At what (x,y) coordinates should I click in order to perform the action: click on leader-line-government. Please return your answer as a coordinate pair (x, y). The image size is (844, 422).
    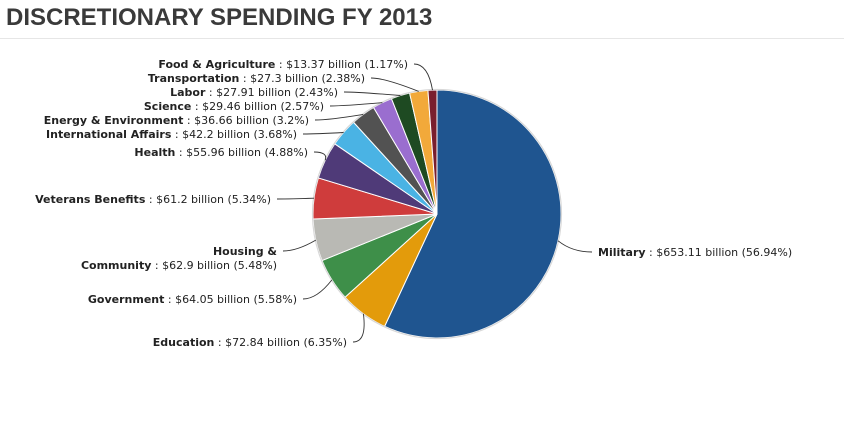
    Looking at the image, I should click on (317, 289).